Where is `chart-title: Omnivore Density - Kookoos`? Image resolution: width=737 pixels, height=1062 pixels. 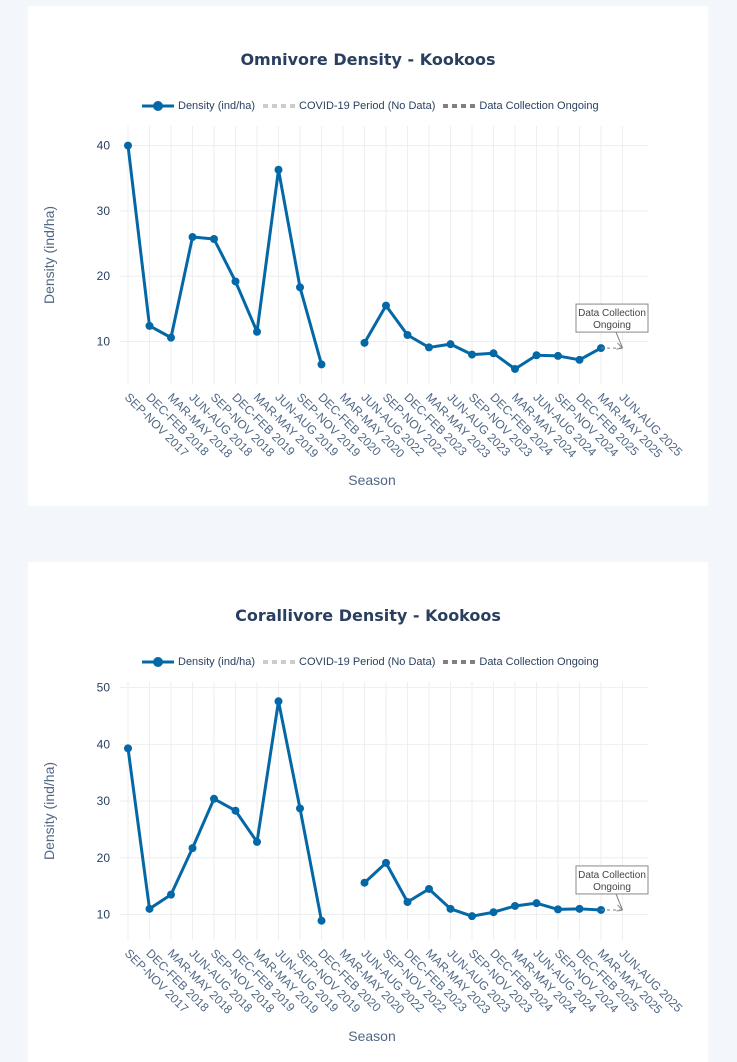 chart-title: Omnivore Density - Kookoos is located at coordinates (368, 59).